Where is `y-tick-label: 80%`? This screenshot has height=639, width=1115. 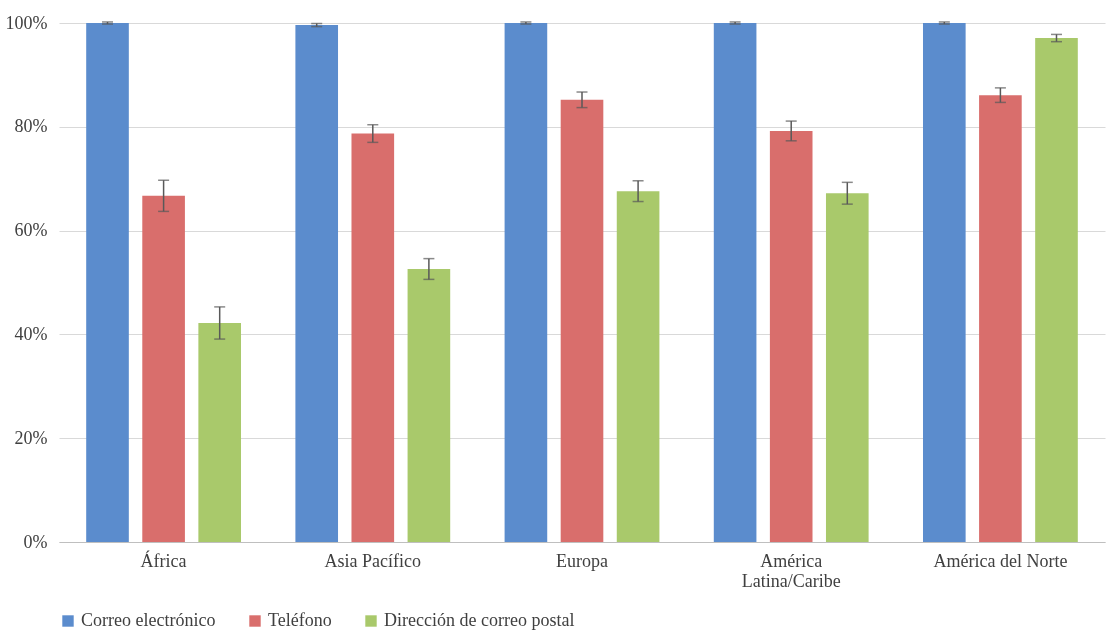
y-tick-label: 80% is located at coordinates (31, 126).